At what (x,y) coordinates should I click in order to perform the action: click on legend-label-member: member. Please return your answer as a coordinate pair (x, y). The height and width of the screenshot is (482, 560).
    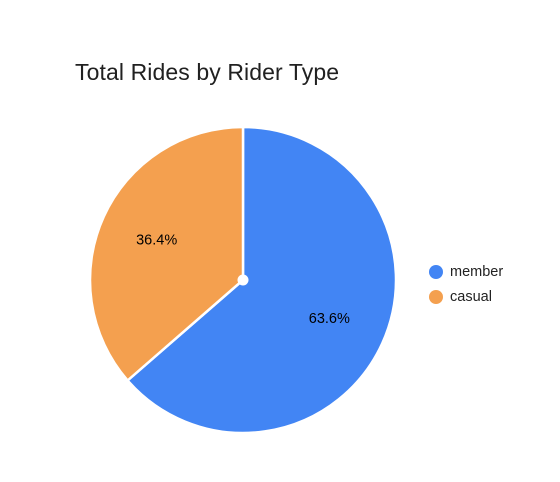
    Looking at the image, I should click on (476, 272).